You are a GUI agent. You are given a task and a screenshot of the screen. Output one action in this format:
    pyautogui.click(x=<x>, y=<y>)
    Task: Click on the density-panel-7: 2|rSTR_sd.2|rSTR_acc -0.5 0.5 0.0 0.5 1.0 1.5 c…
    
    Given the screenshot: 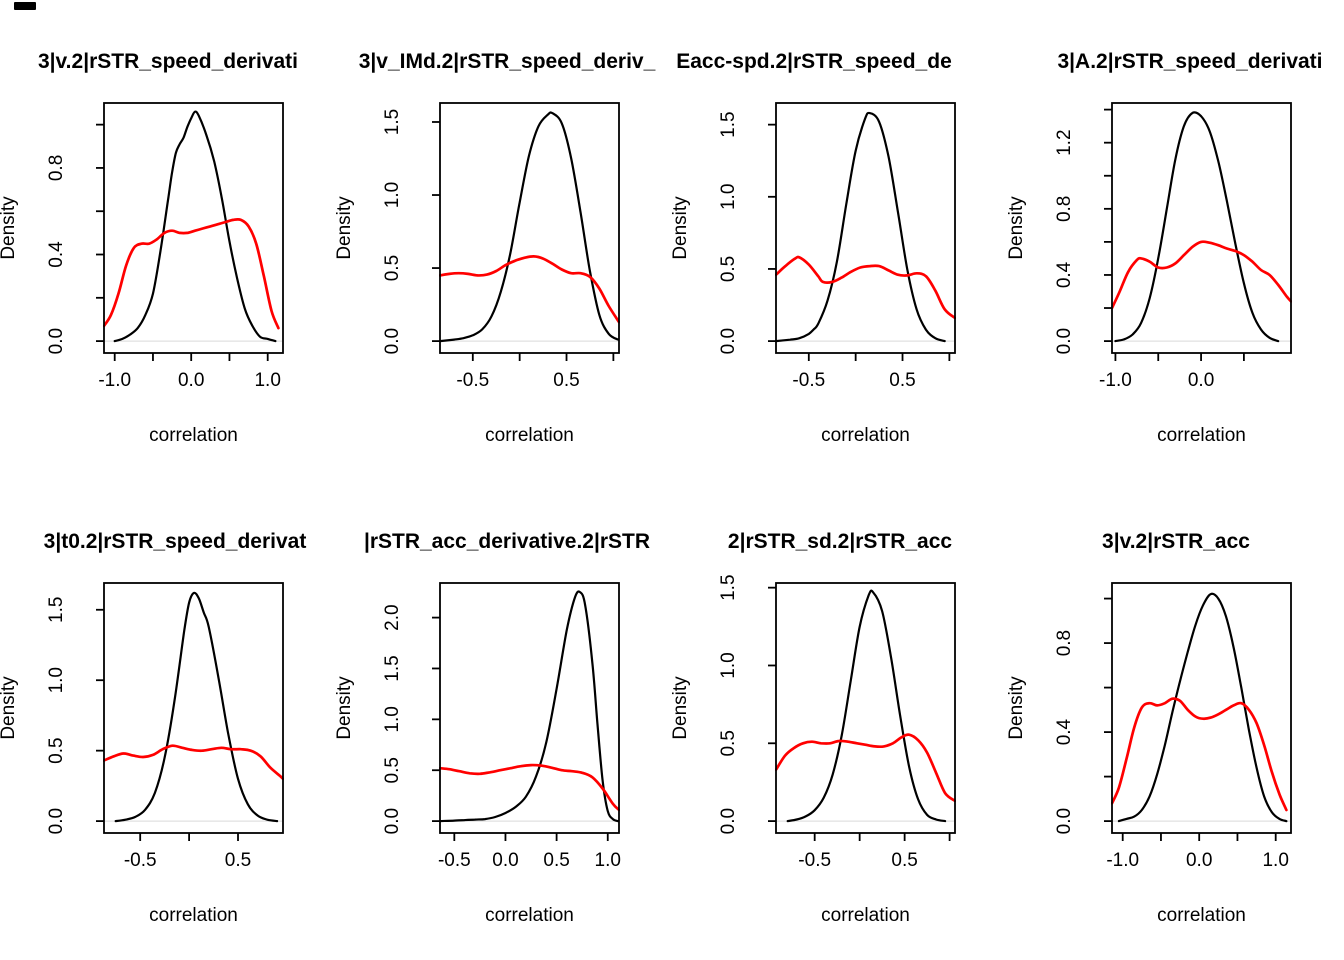 What is the action you would take?
    pyautogui.click(x=840, y=720)
    